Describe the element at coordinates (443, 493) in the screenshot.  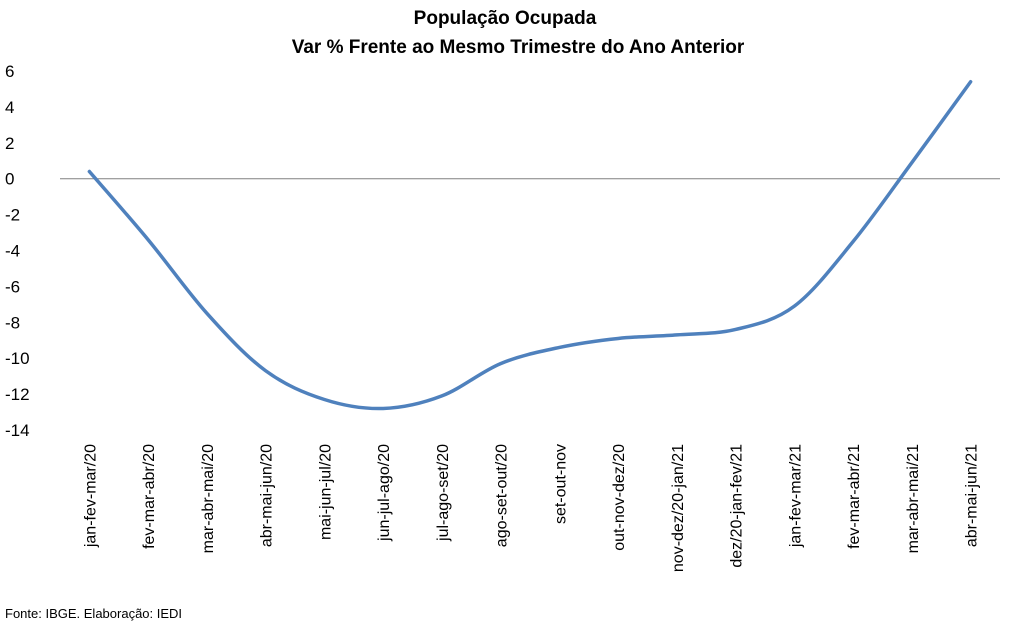
I see `x-tick-label: jul-ago-set/20` at that location.